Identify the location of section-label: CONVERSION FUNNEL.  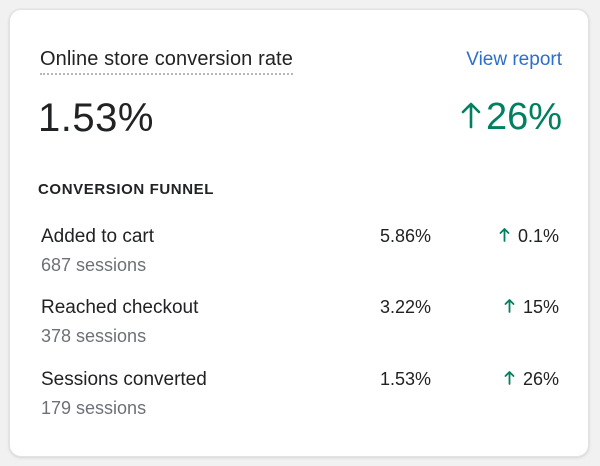
(126, 189).